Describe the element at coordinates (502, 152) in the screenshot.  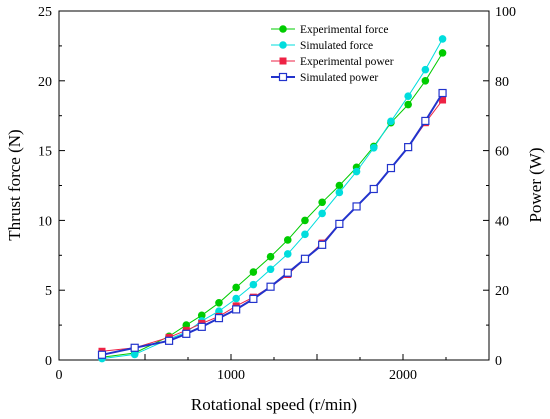
I see `y-right-tick-label: 60` at that location.